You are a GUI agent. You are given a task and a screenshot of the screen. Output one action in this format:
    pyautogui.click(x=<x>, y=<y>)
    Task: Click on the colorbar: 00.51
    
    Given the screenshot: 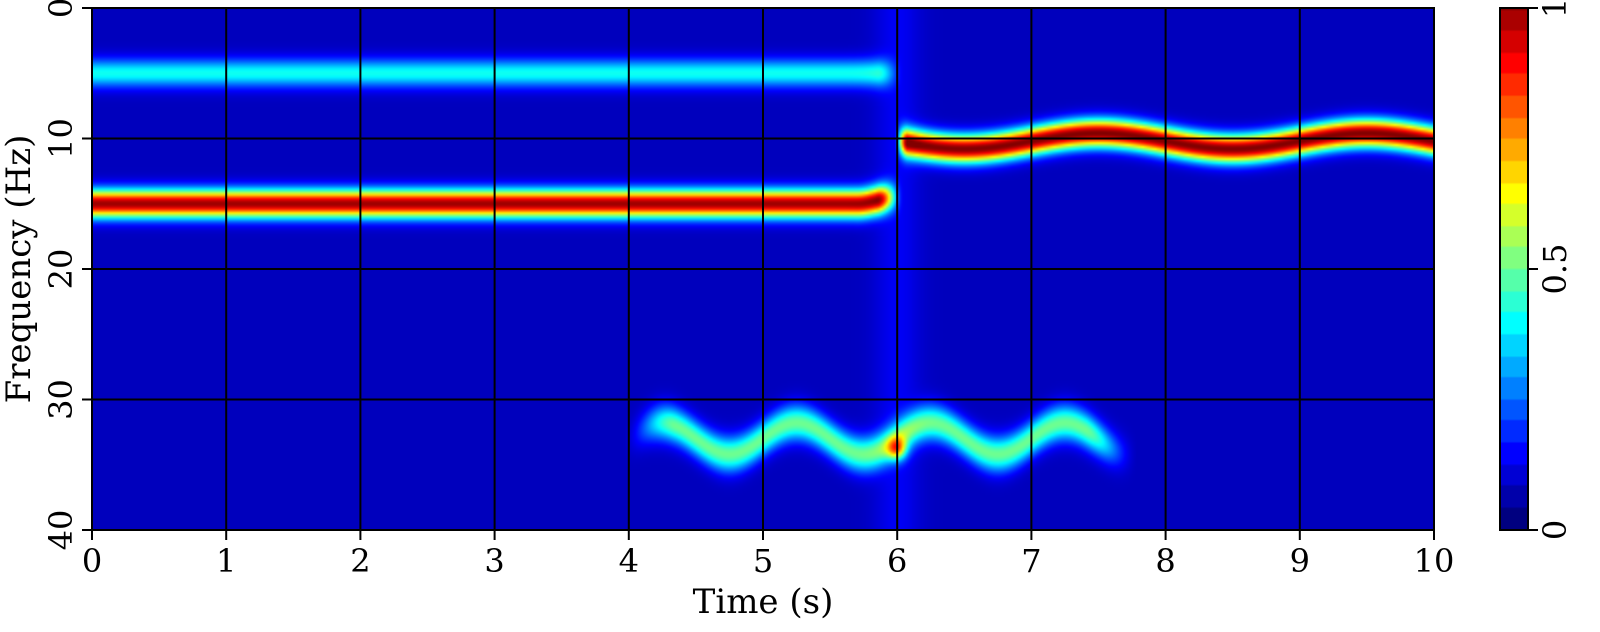 What is the action you would take?
    pyautogui.click(x=1536, y=270)
    